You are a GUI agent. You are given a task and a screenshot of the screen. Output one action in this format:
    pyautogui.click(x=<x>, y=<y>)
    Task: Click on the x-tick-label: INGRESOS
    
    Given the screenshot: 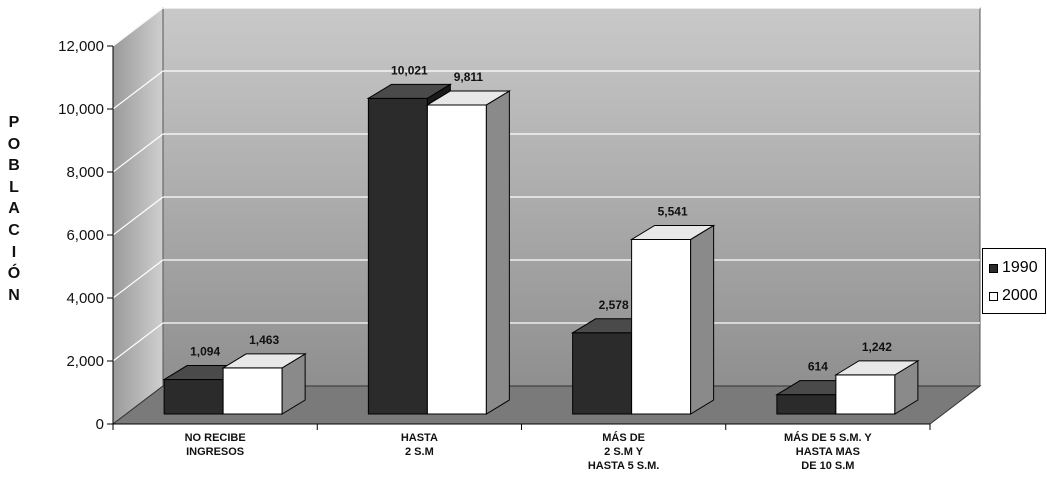 What is the action you would take?
    pyautogui.click(x=215, y=452)
    